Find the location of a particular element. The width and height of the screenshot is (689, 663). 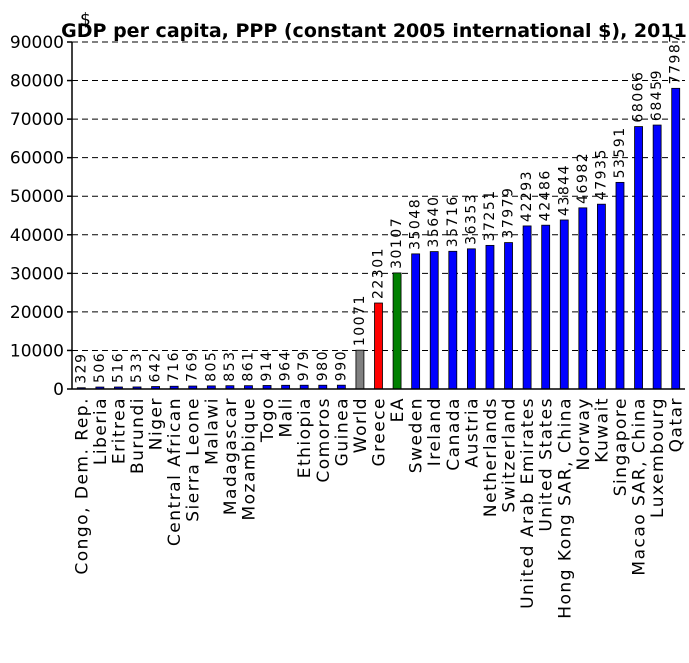

x-tick-label: Austria is located at coordinates (472, 432).